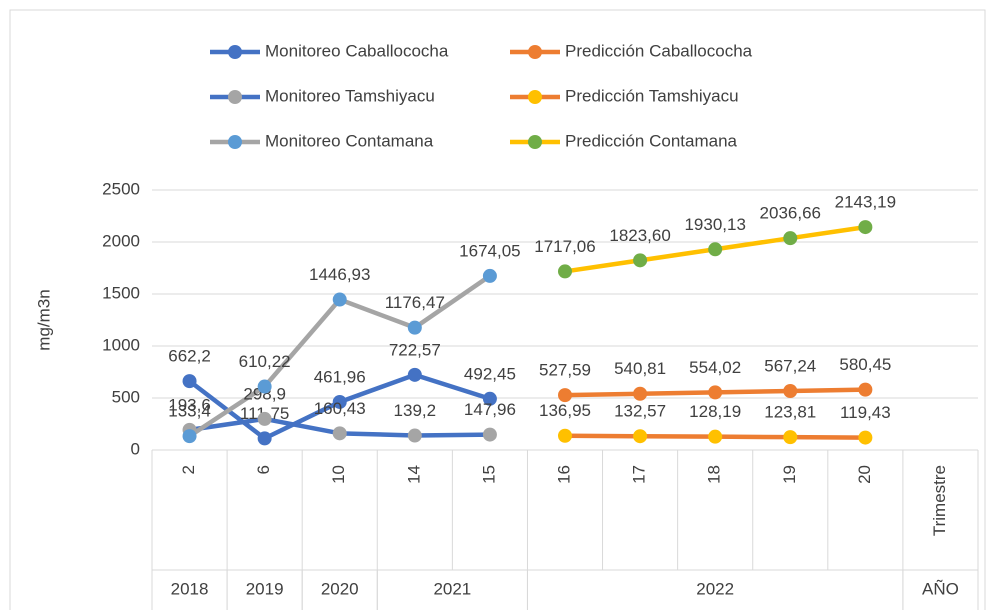 This screenshot has width=995, height=610. I want to click on data-label: 1674,05, so click(489, 250).